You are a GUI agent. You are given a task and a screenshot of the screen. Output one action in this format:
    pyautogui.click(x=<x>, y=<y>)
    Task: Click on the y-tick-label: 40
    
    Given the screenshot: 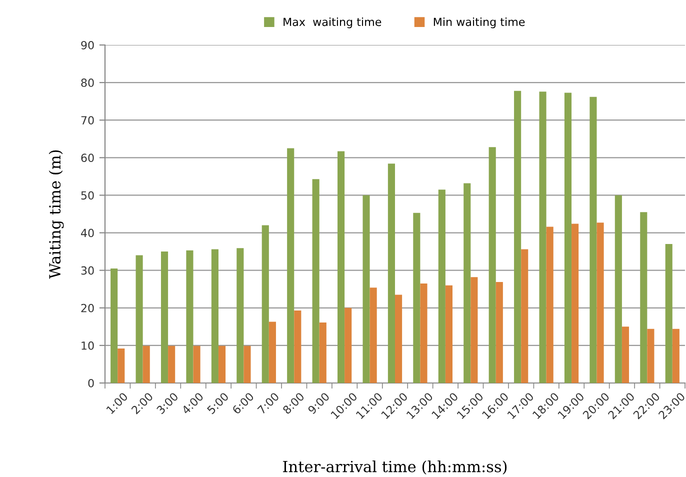 What is the action you would take?
    pyautogui.click(x=87, y=233)
    